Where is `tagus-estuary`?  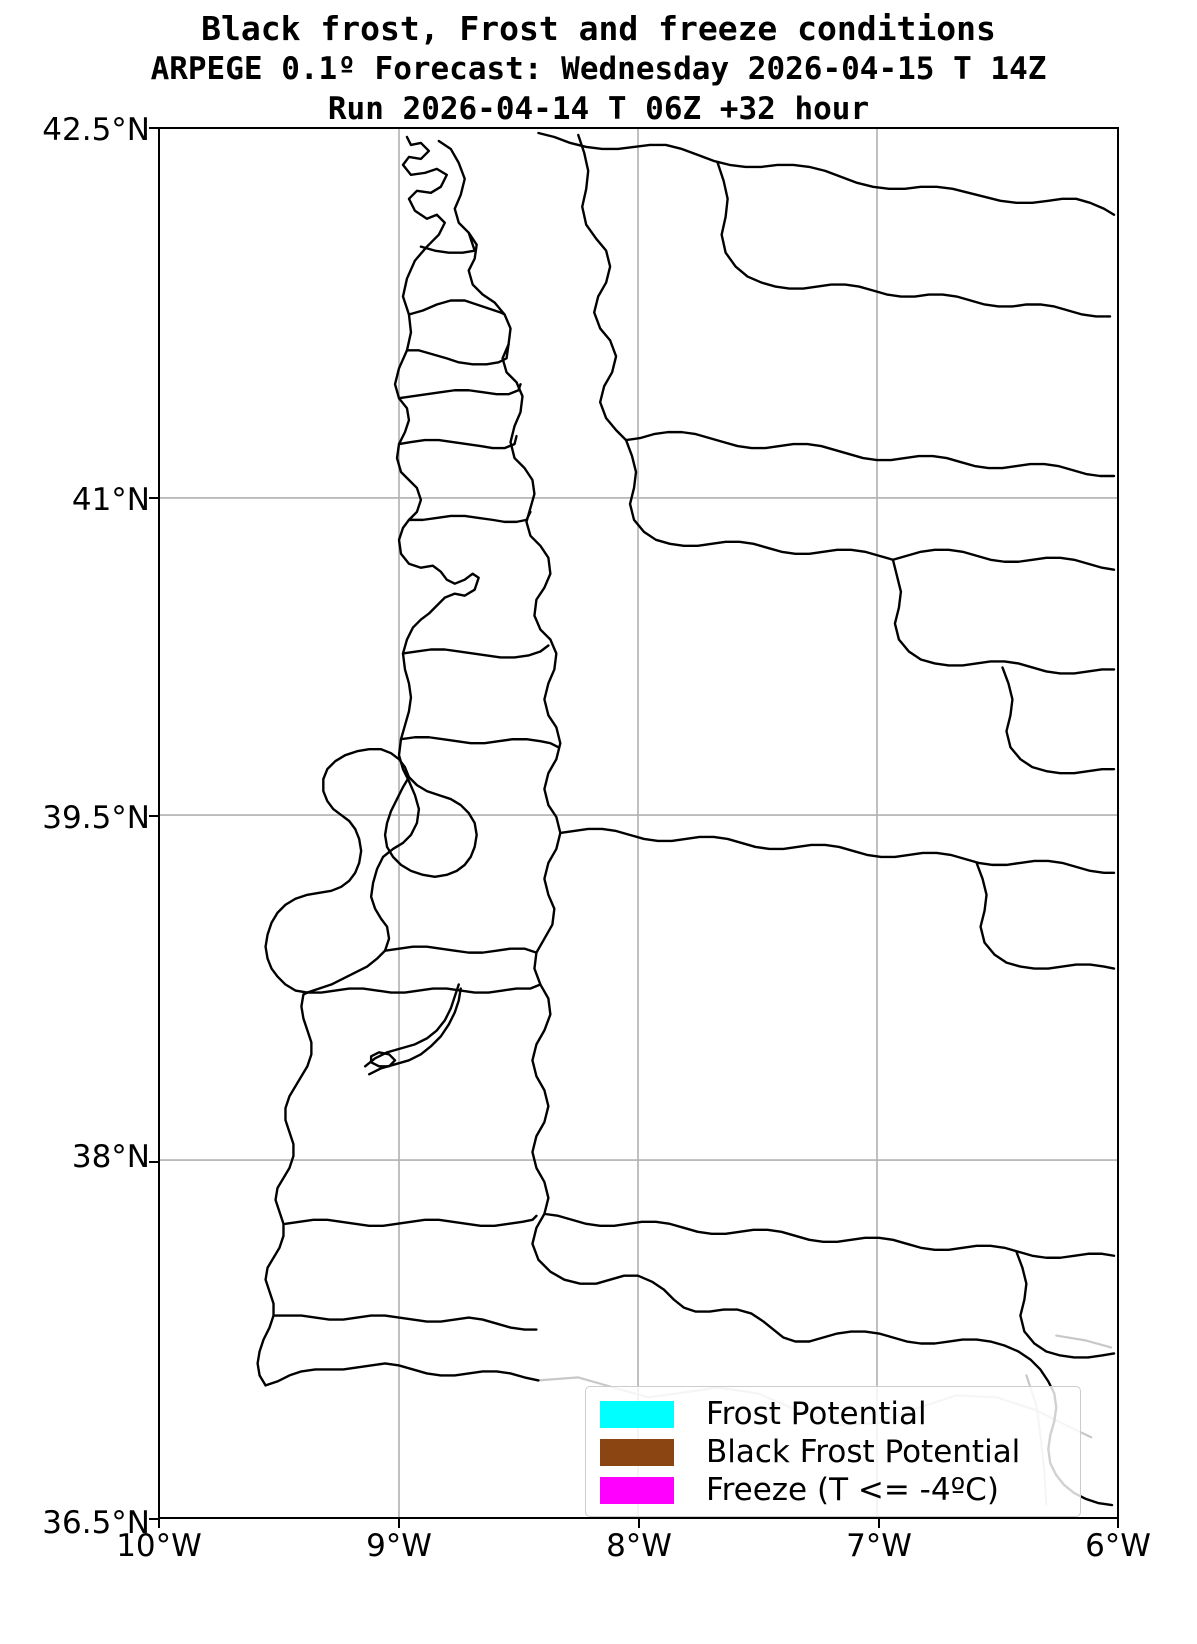
tagus-estuary is located at coordinates (411, 1025).